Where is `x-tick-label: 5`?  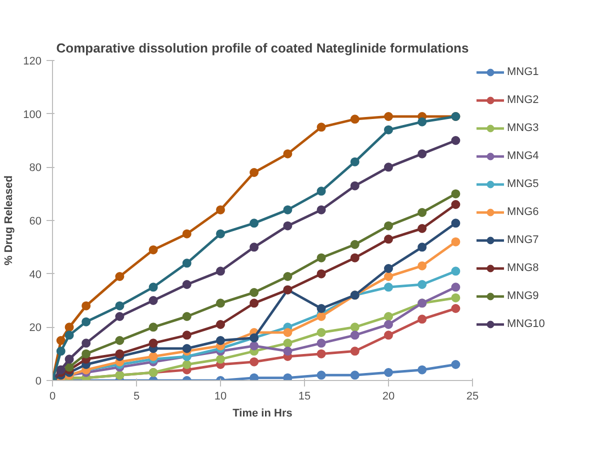 x-tick-label: 5 is located at coordinates (136, 396).